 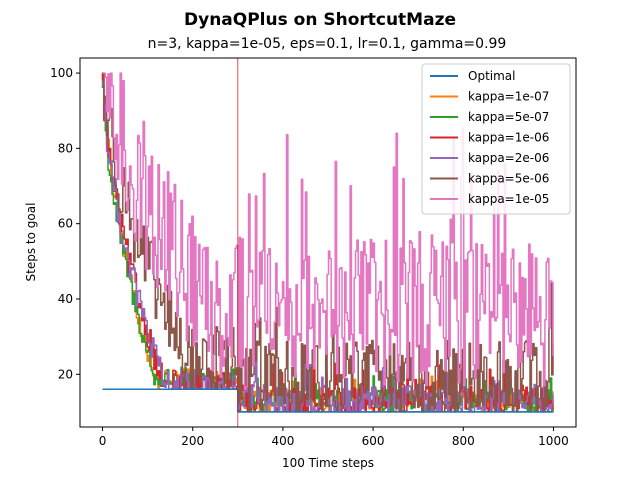 I want to click on legend-label: kappa=2e-06, so click(x=508, y=158).